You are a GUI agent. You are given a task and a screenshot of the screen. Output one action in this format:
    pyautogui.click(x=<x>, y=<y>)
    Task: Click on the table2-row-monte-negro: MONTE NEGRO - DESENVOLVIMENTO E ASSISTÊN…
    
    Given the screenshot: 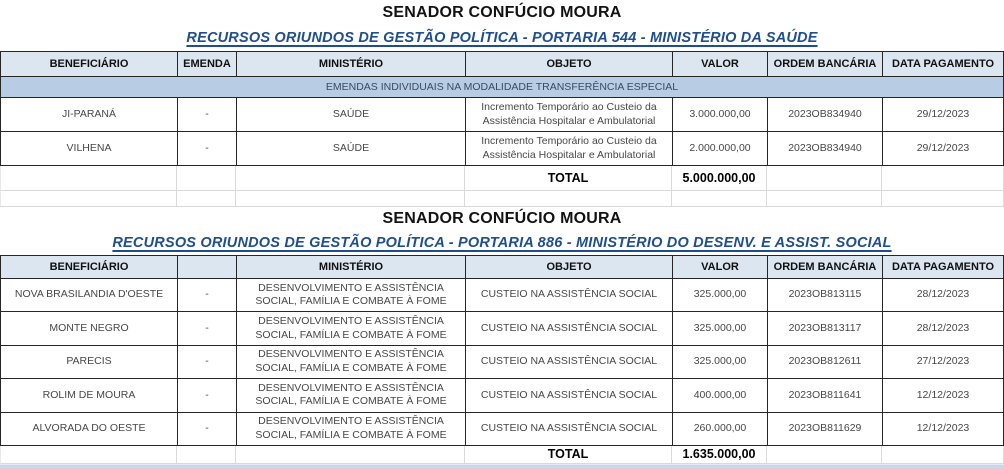 What is the action you would take?
    pyautogui.click(x=502, y=329)
    